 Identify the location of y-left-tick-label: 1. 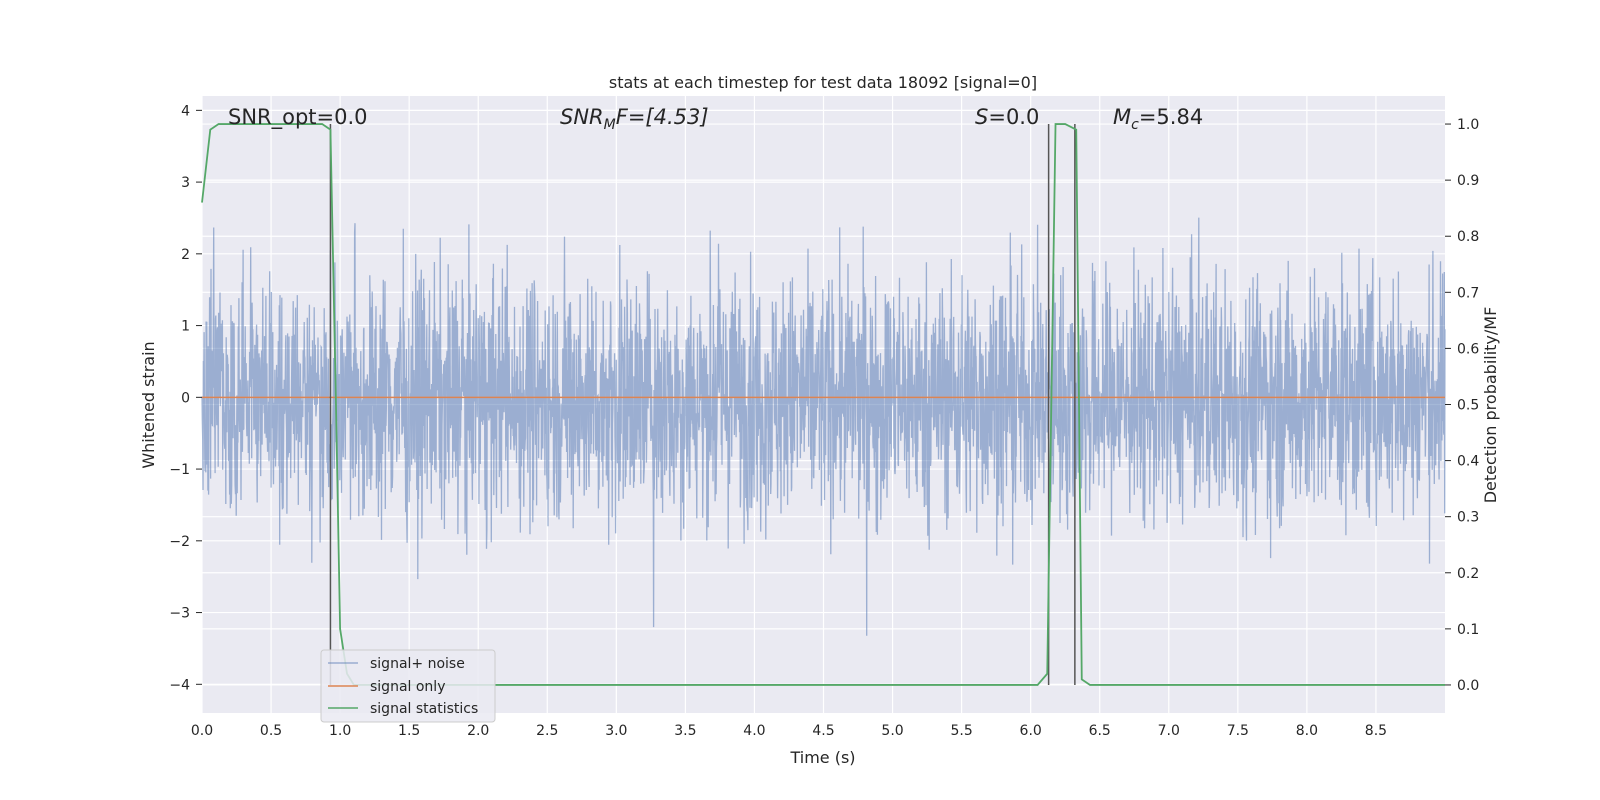
(185, 327).